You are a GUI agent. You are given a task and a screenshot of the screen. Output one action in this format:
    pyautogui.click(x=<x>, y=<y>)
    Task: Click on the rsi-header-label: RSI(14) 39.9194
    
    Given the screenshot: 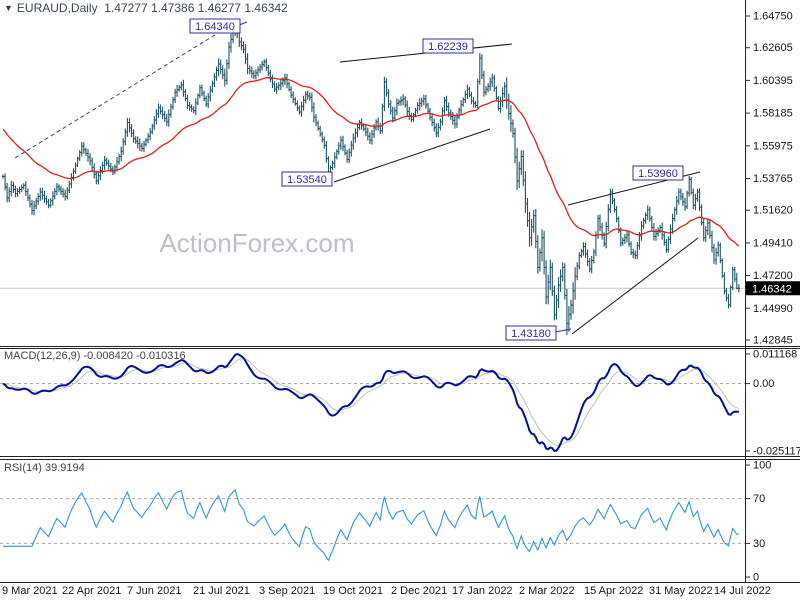 What is the action you would take?
    pyautogui.click(x=44, y=468)
    